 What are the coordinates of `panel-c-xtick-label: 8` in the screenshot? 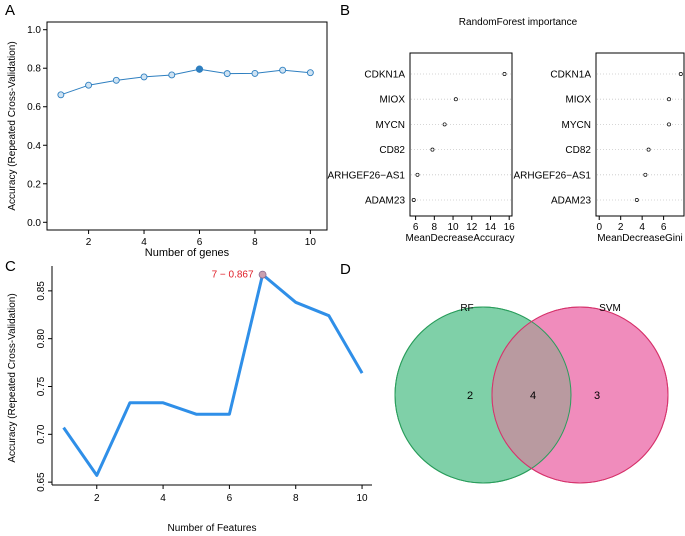 It's located at (296, 498).